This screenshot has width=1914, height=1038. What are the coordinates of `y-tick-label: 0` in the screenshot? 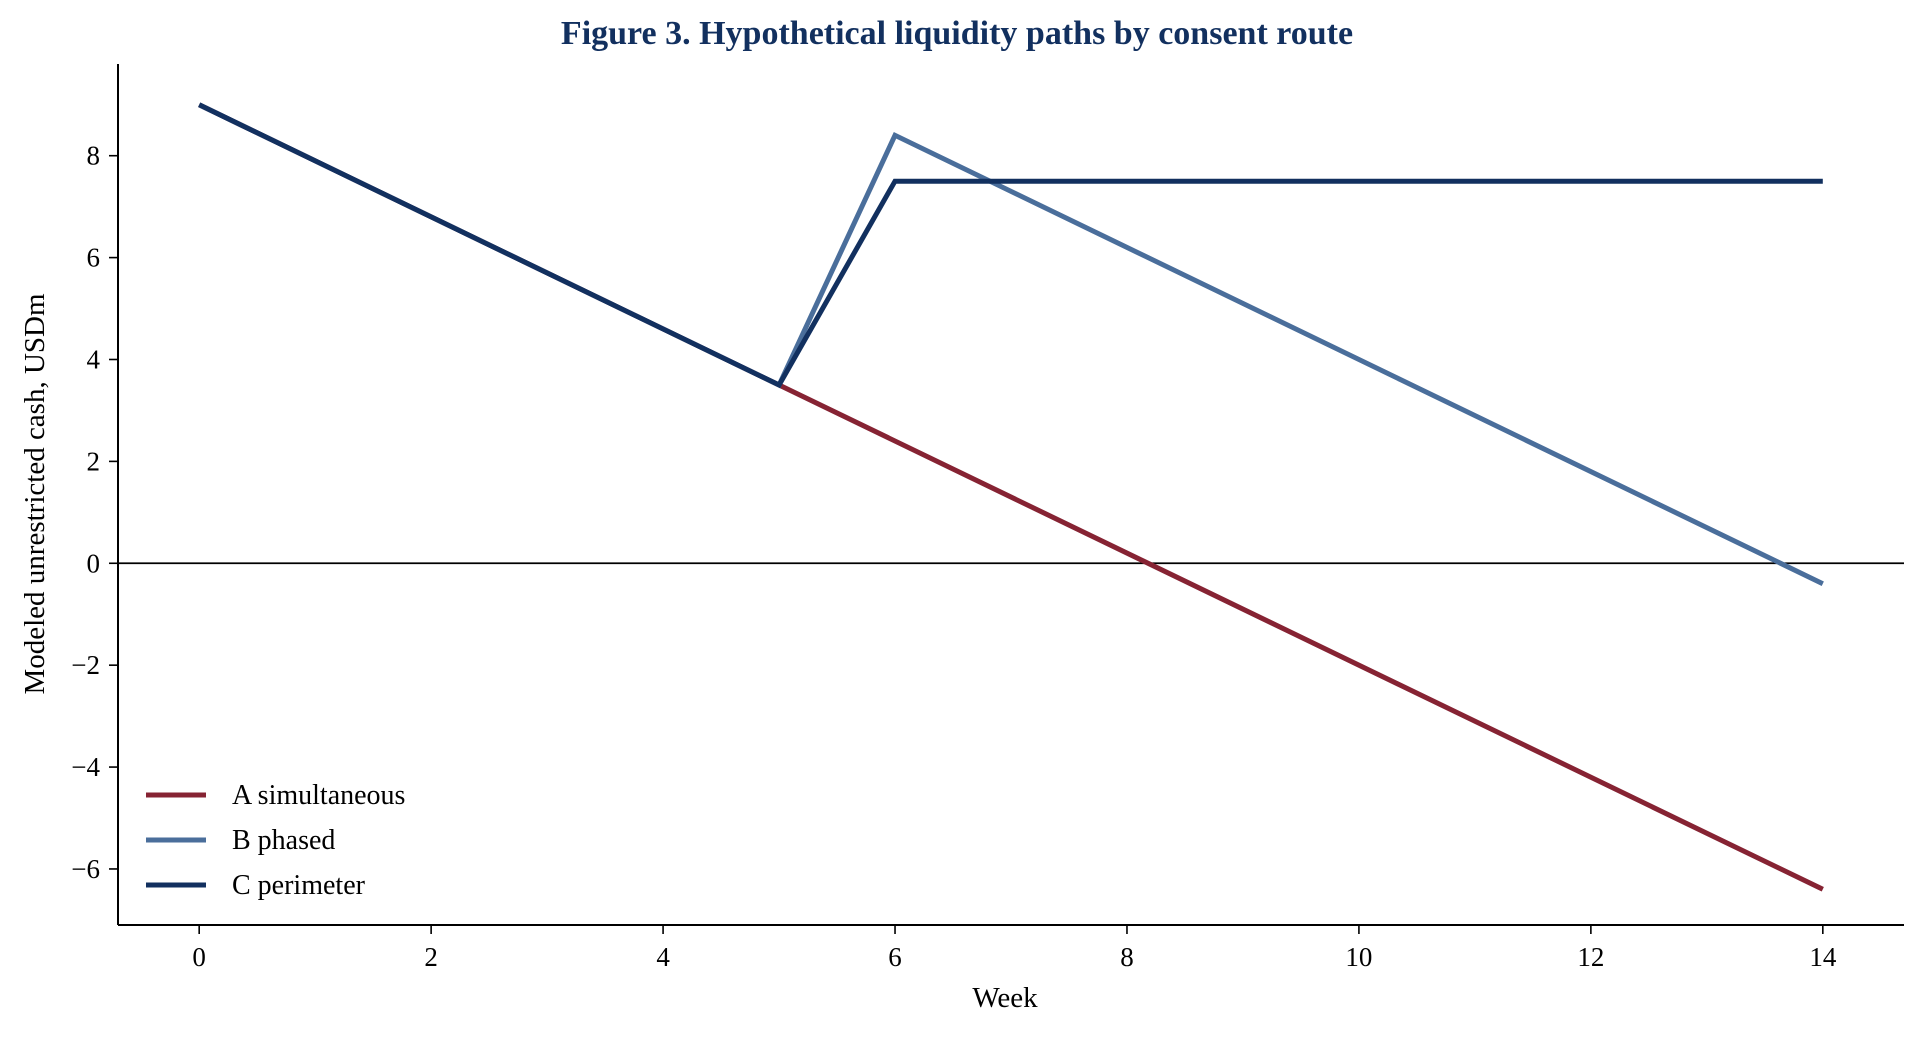 It's located at (94, 563).